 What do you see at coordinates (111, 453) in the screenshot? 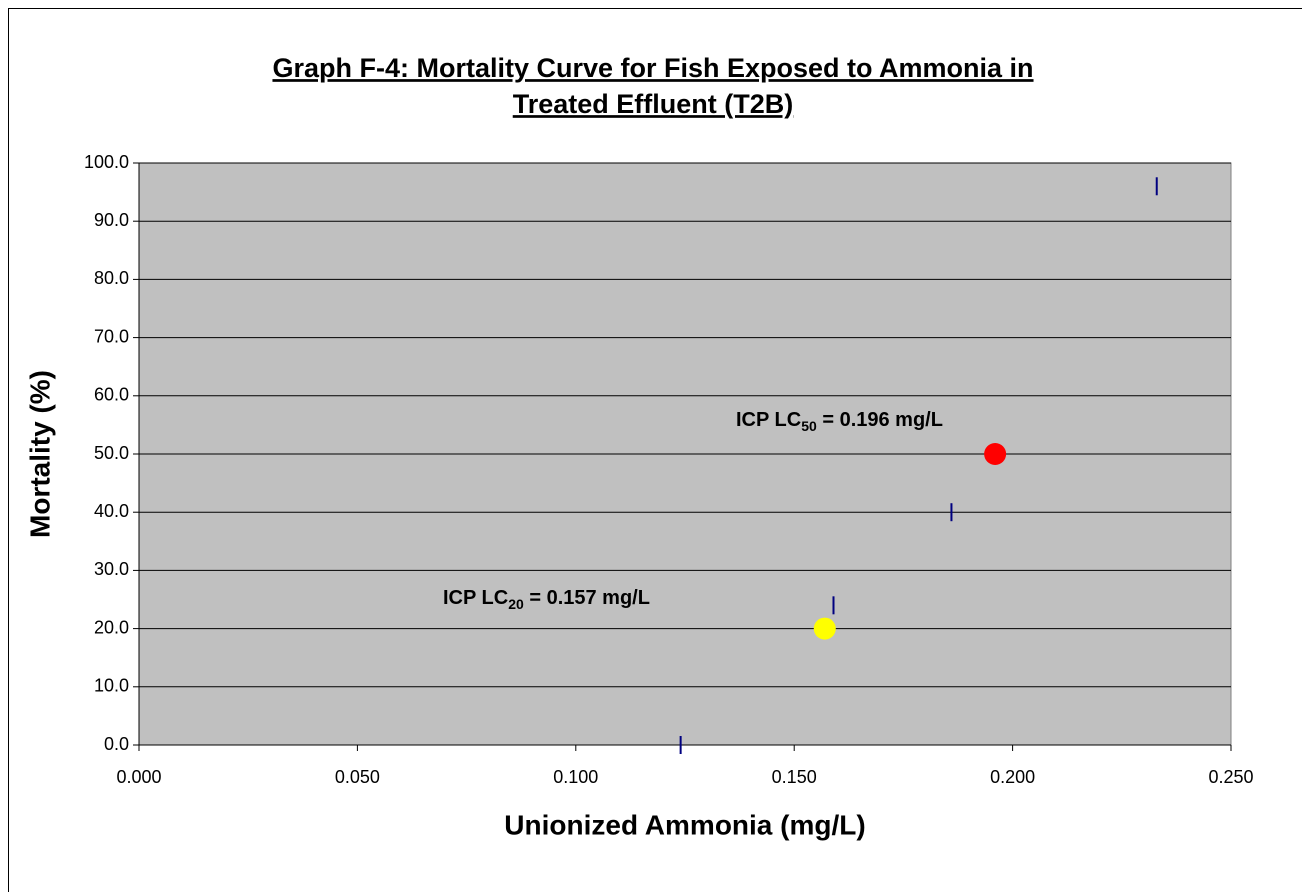
I see `y-tick-label: 50.0` at bounding box center [111, 453].